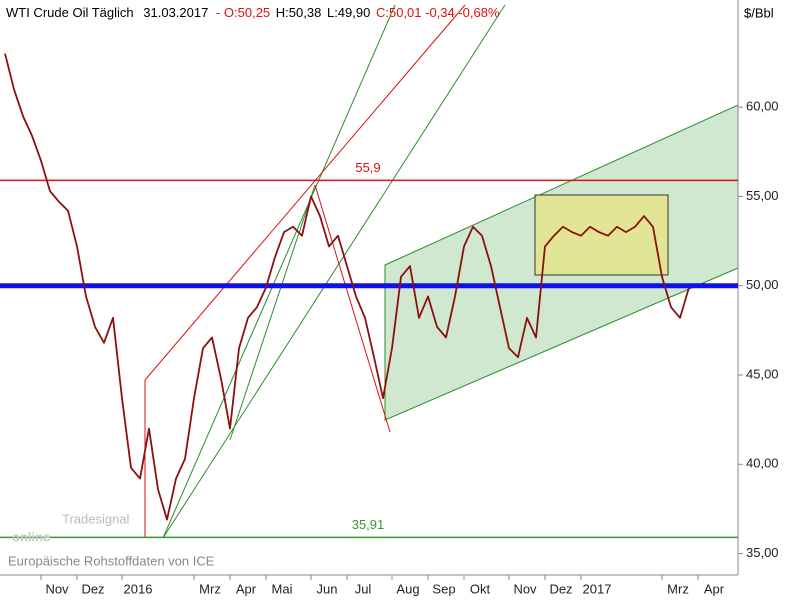  I want to click on y-tick-label: 40,00, so click(762, 463).